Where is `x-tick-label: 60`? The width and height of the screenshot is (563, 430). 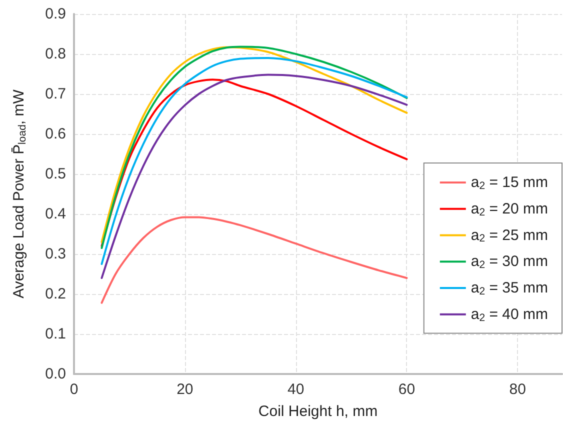
x-tick-label: 60 is located at coordinates (407, 389).